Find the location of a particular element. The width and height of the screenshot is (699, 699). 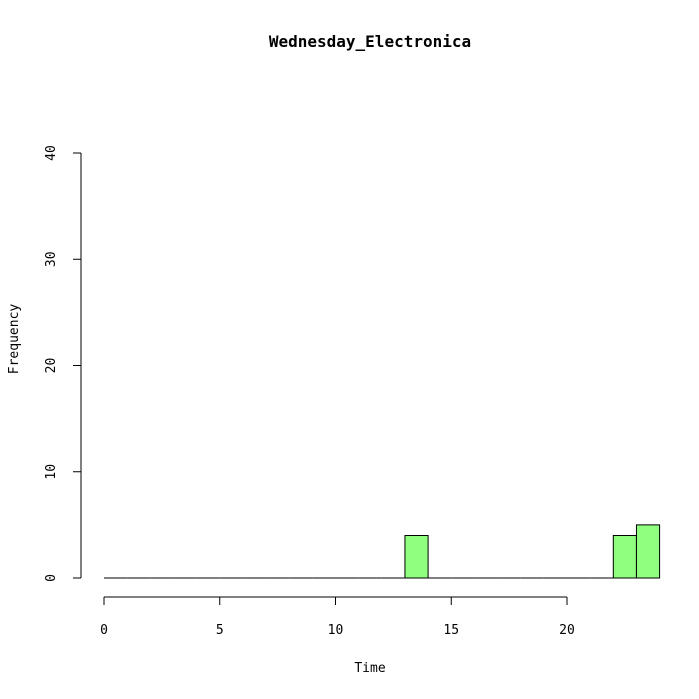

x-tick-label-10: 10 is located at coordinates (336, 630).